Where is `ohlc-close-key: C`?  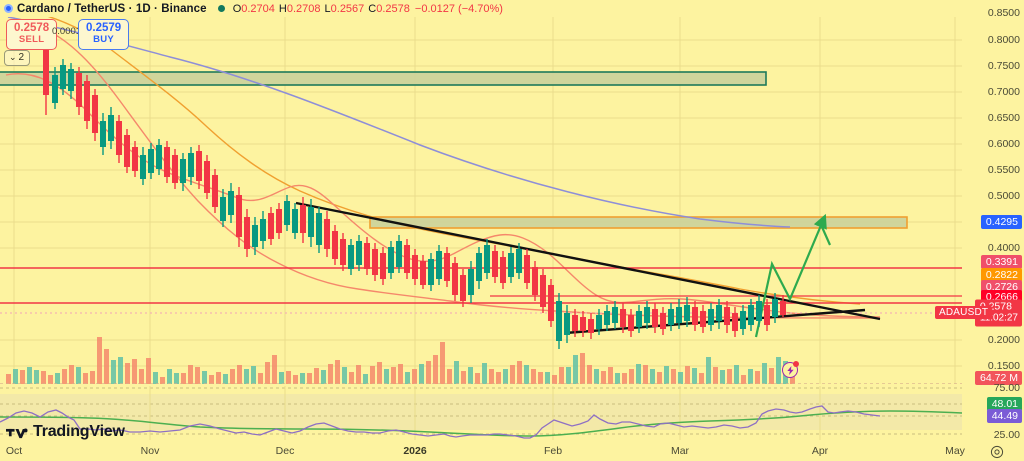 ohlc-close-key: C is located at coordinates (372, 8).